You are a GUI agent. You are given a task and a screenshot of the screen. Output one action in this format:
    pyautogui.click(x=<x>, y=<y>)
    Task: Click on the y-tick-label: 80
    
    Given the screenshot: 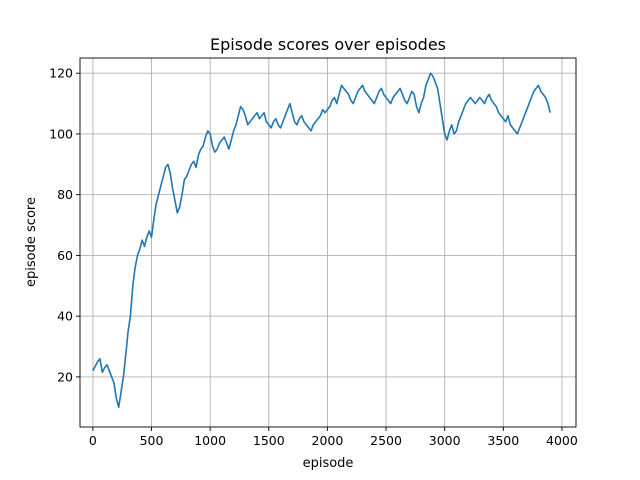 What is the action you would take?
    pyautogui.click(x=65, y=194)
    